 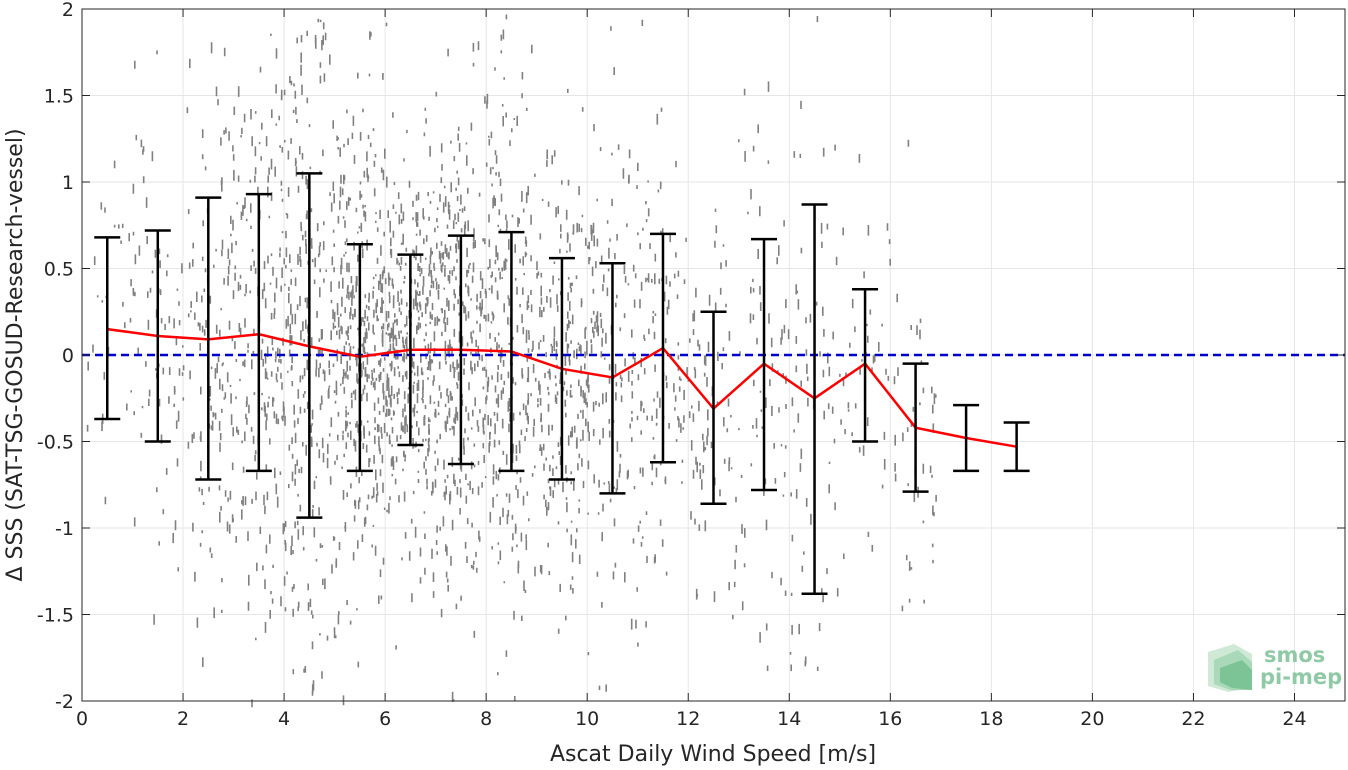 What do you see at coordinates (991, 719) in the screenshot?
I see `x-tick-label: 18` at bounding box center [991, 719].